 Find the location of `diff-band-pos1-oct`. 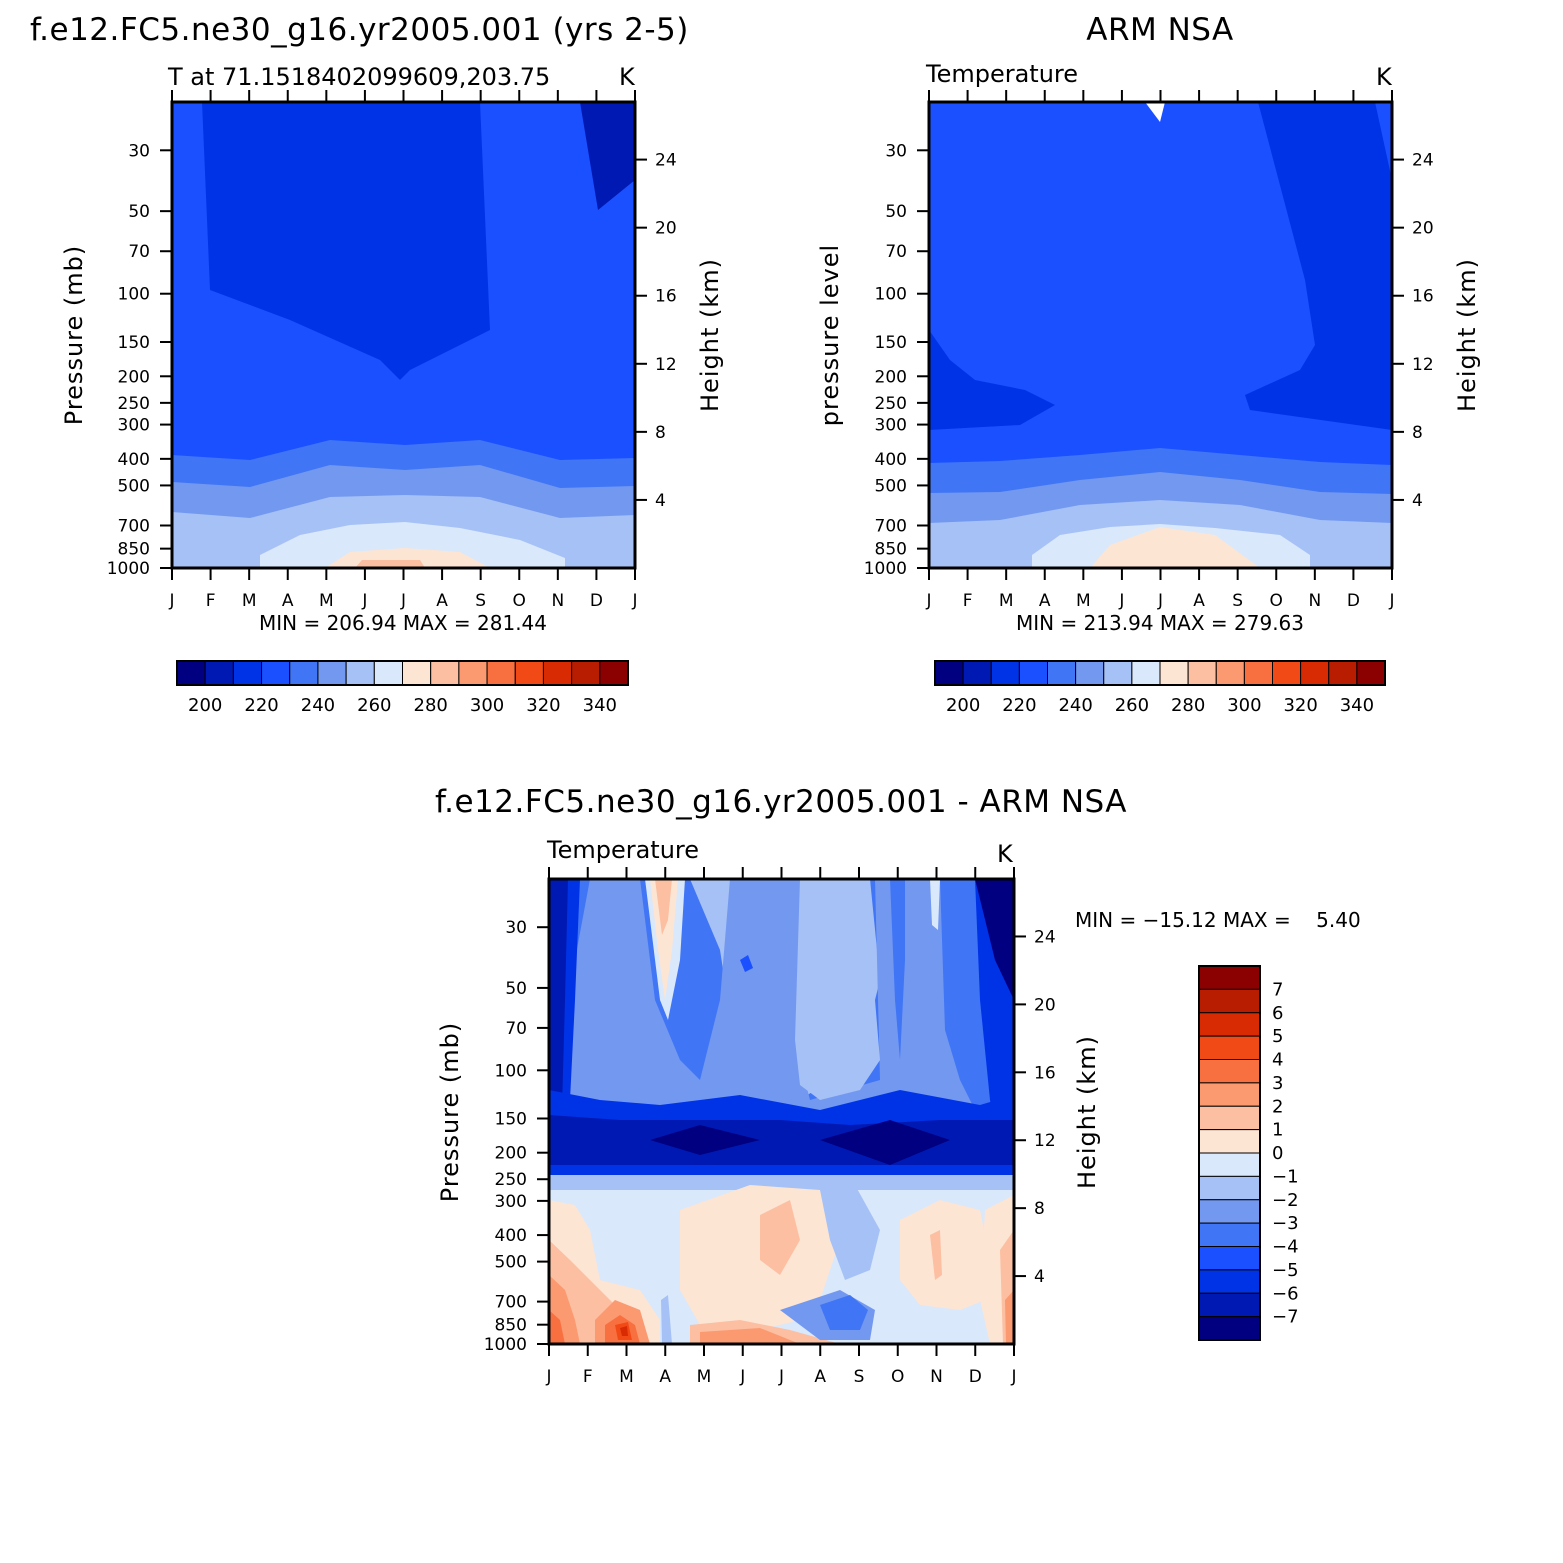

diff-band-pos1-oct is located at coordinates (936, 1255).